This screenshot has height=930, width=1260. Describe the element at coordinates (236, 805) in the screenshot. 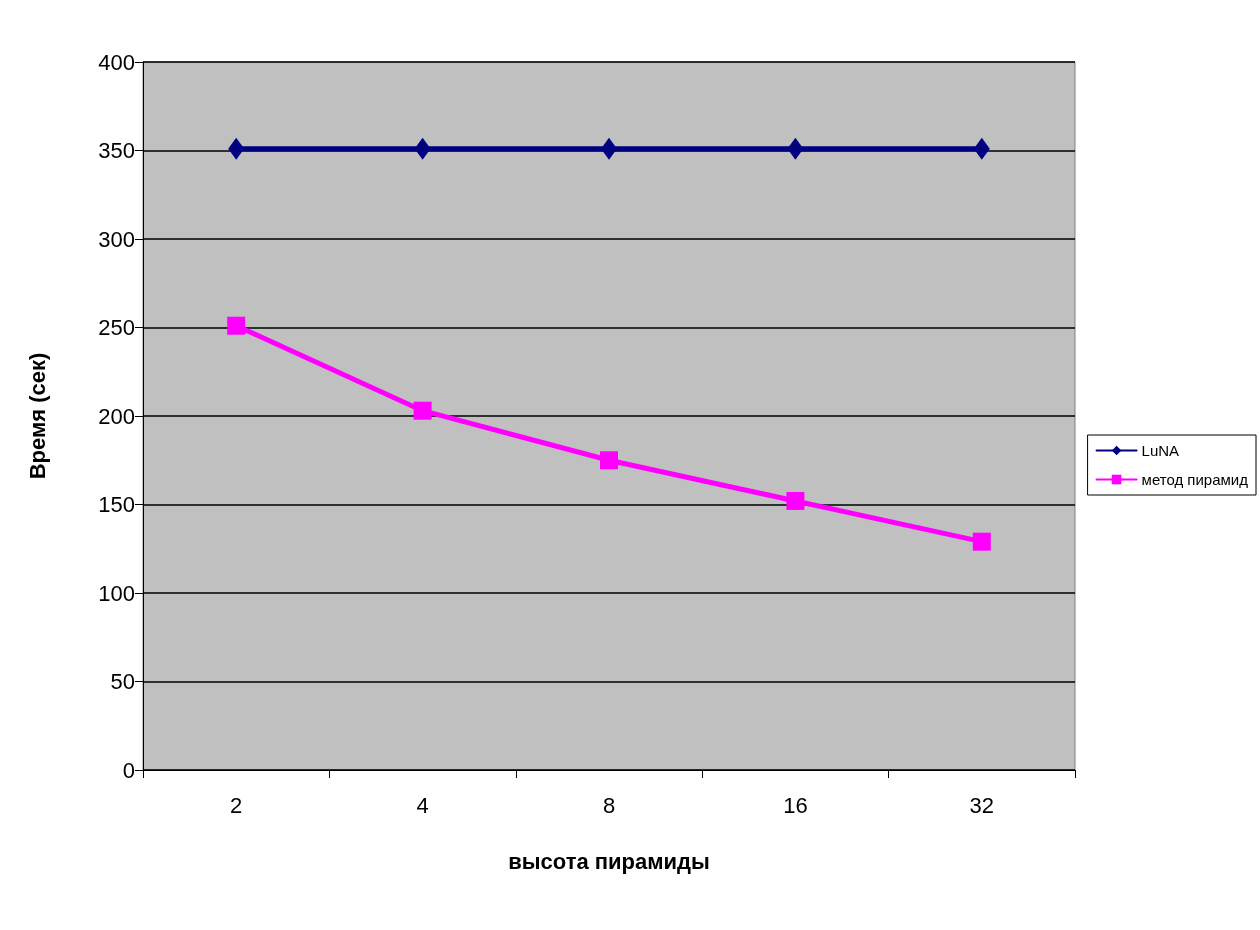

I see `x-tick-label: 2` at that location.